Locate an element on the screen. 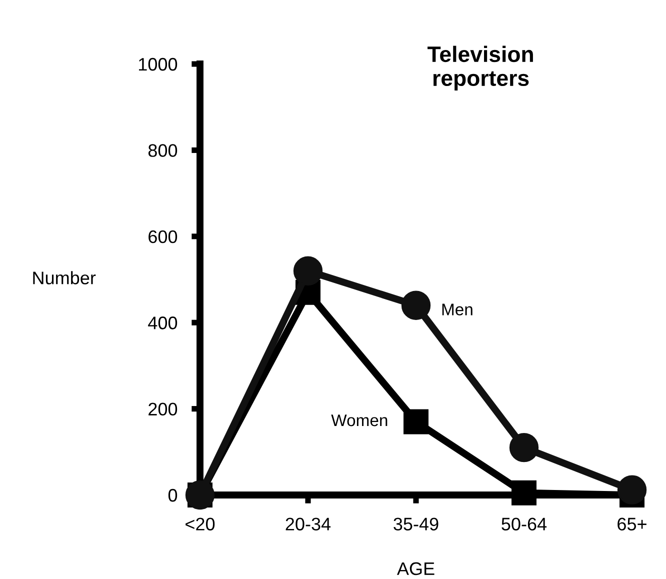 Image resolution: width=666 pixels, height=579 pixels. x-tick-label: <20 is located at coordinates (200, 524).